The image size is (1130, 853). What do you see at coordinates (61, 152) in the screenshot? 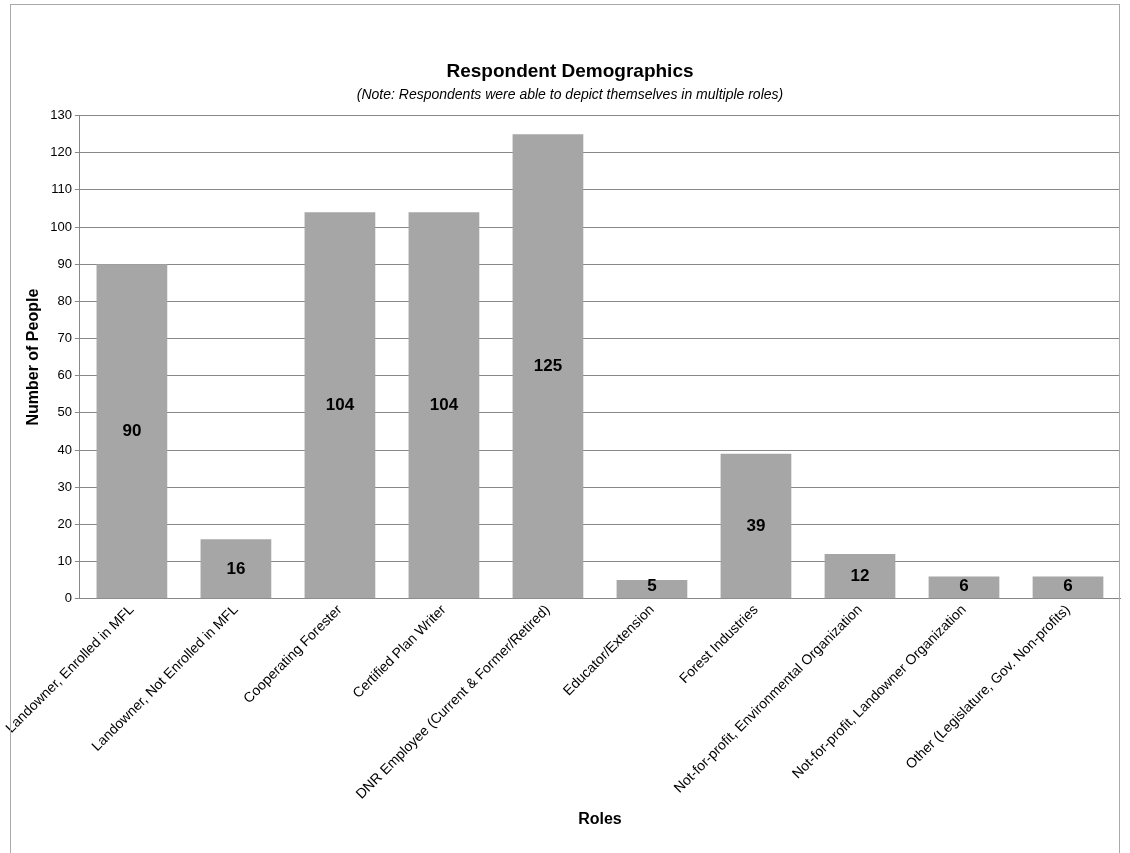
I see `y-tick-label: 120` at bounding box center [61, 152].